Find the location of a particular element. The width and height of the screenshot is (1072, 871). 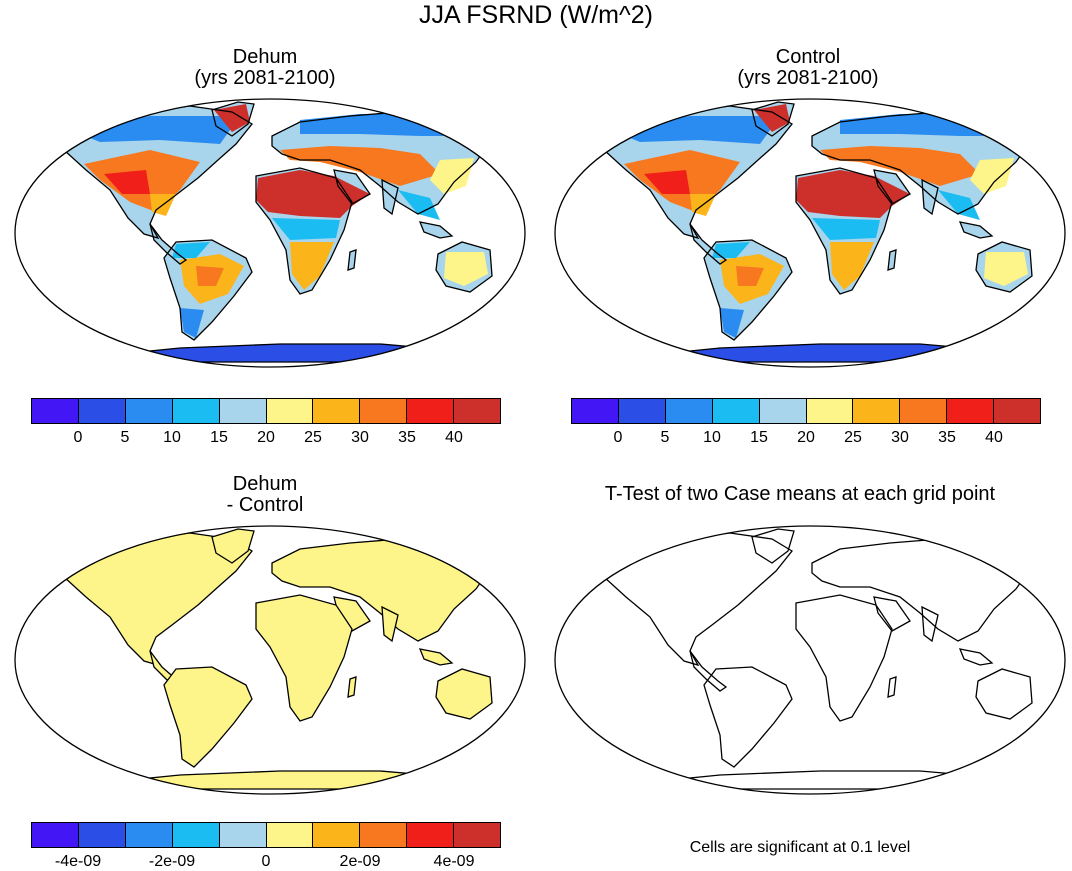

map-ttest is located at coordinates (810, 660).